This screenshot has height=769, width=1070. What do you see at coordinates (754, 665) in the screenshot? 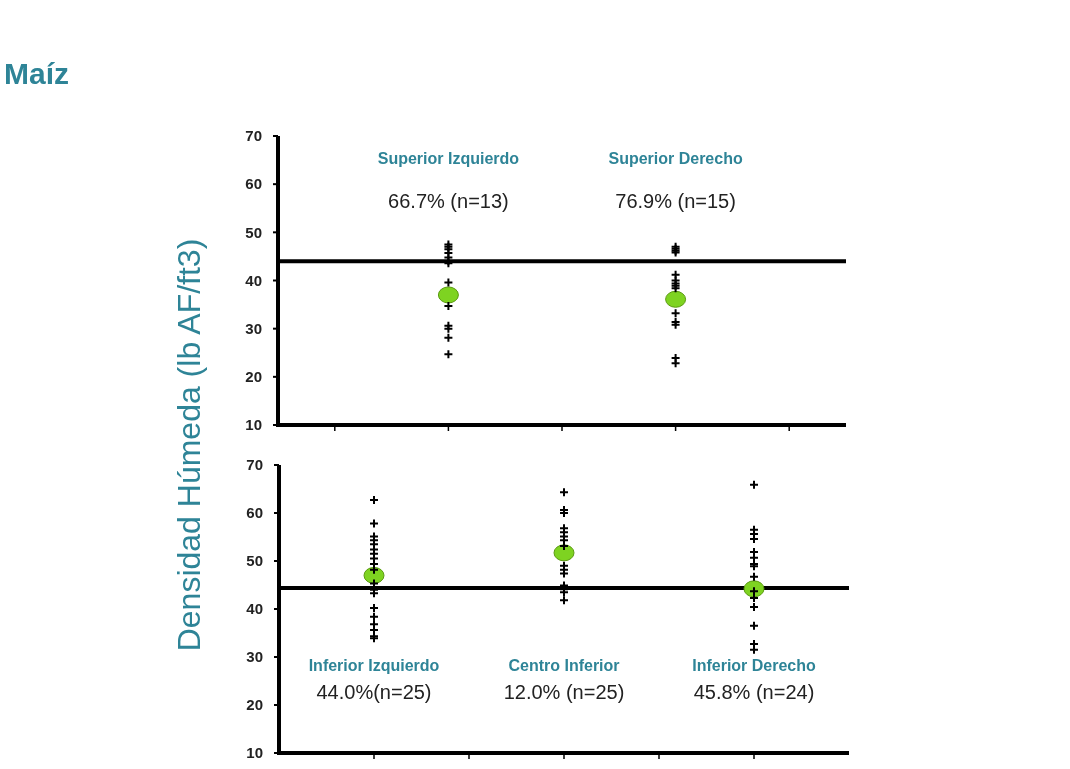
I see `annotation: Inferior Derecho` at bounding box center [754, 665].